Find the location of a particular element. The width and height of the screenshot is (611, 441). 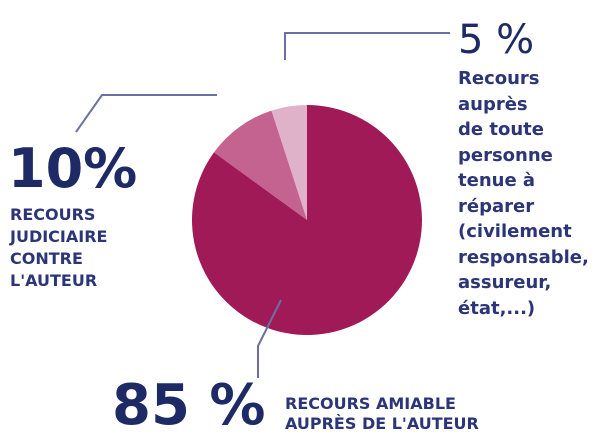

category-label: RECOURS AMIABLE AUPRÈS DE L'AUTEUR is located at coordinates (382, 413).